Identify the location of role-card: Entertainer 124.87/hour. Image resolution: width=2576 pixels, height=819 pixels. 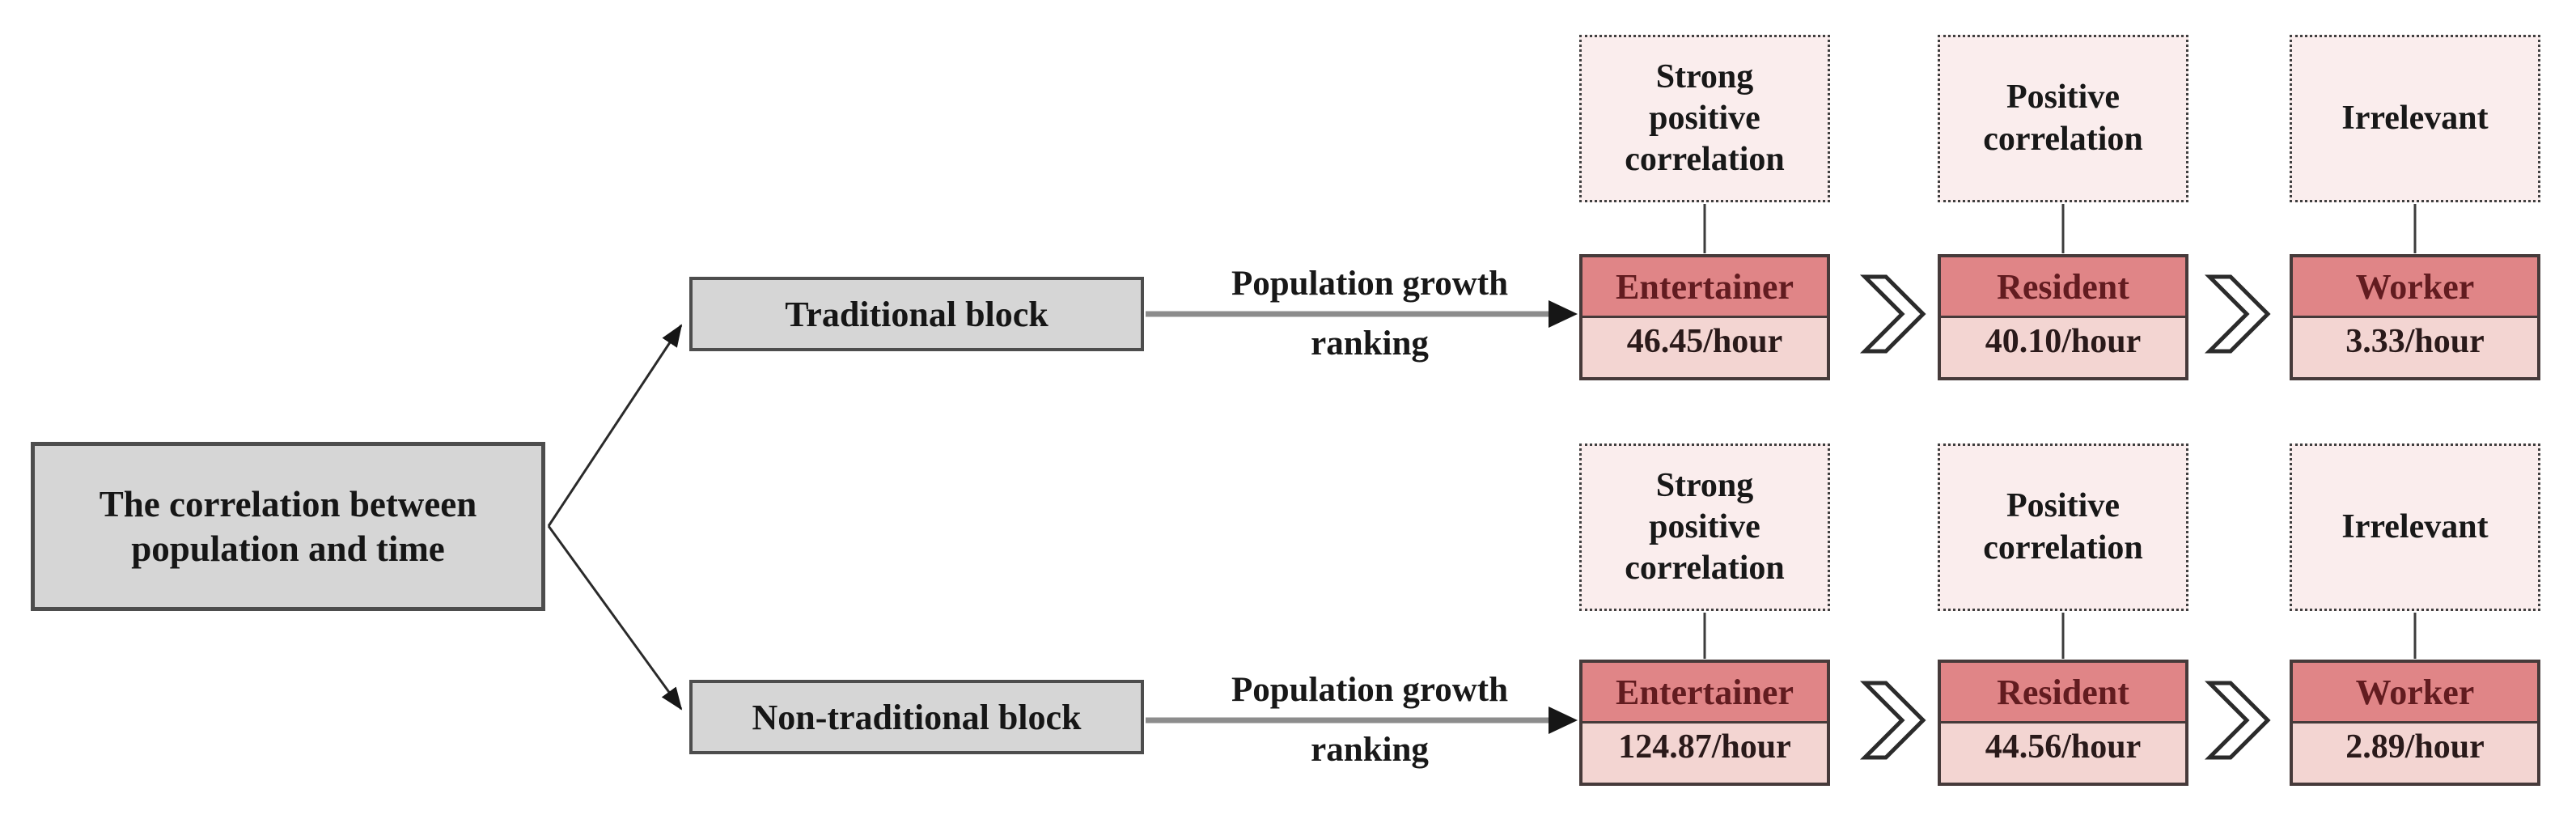
(1704, 723).